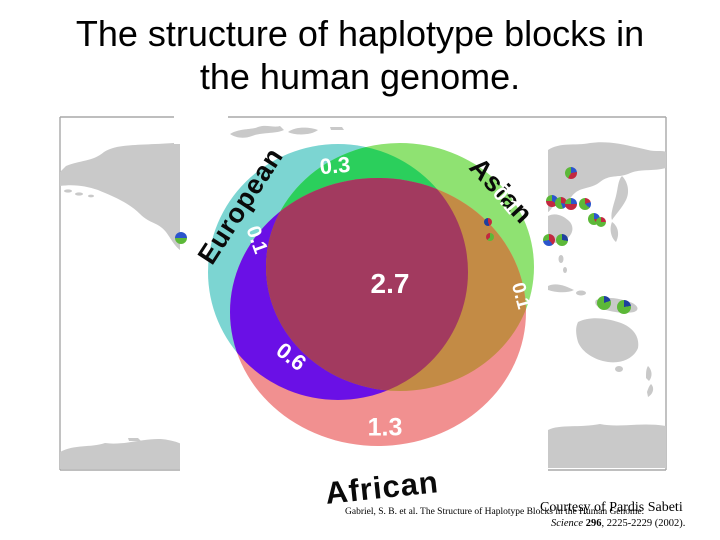 This screenshot has width=720, height=540. Describe the element at coordinates (360, 76) in the screenshot. I see `title-line-2: the human genome.` at that location.